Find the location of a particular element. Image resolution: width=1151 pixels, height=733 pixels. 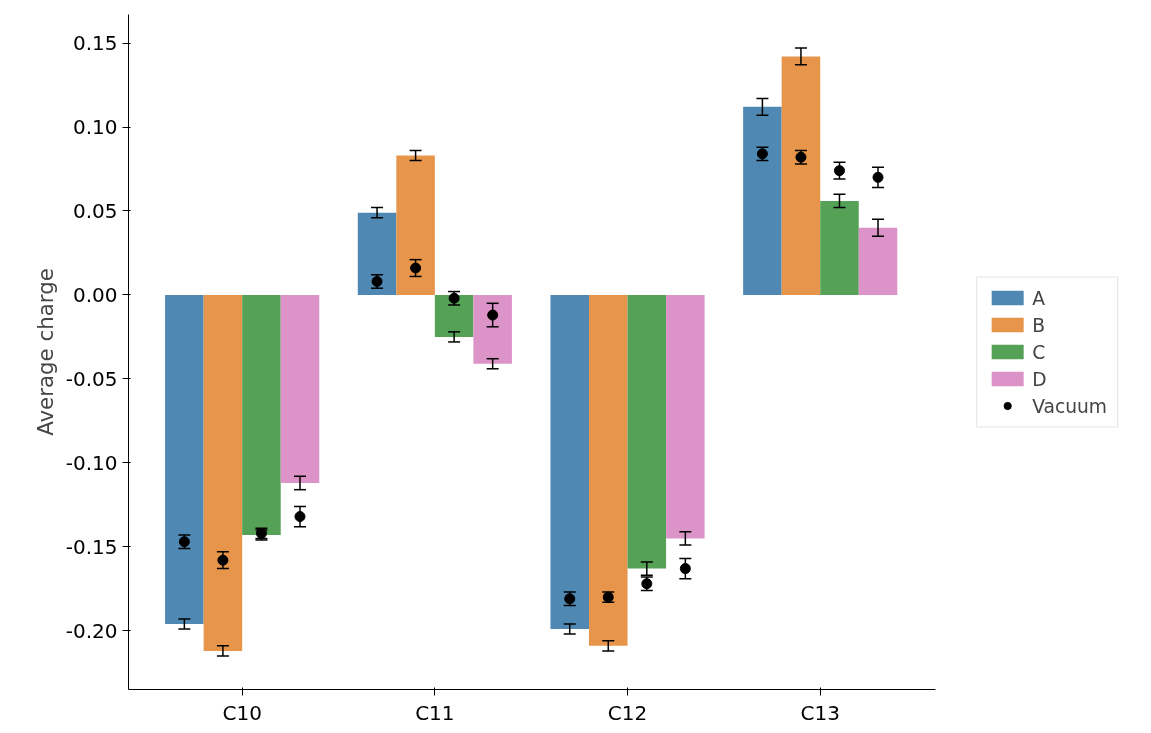

y-tick-label: -0.15 is located at coordinates (91, 546).